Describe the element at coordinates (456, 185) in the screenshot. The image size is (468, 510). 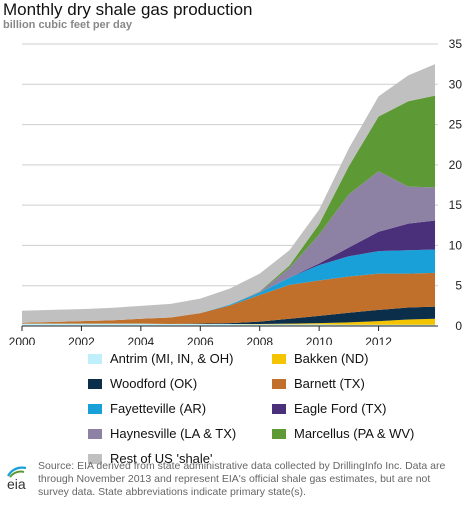
I see `y-tick-labels: 0 5 10 15 20 25 30 35` at that location.